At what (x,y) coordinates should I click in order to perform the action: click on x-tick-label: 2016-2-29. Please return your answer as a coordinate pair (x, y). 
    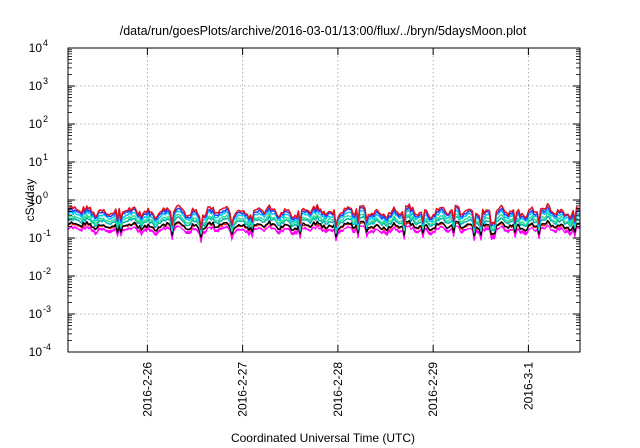
    Looking at the image, I should click on (433, 389).